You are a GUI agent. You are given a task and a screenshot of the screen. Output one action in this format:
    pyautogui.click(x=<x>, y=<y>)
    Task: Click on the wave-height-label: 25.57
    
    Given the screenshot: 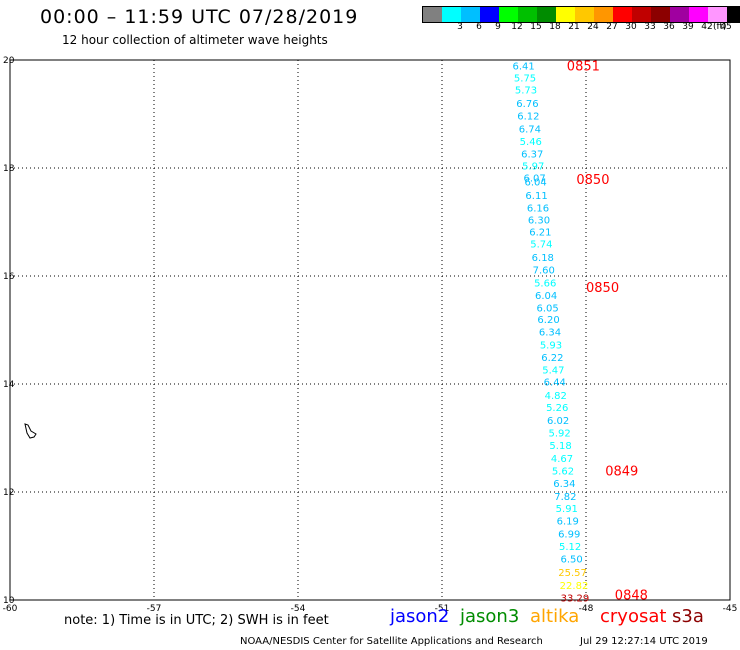 What is the action you would take?
    pyautogui.click(x=572, y=573)
    